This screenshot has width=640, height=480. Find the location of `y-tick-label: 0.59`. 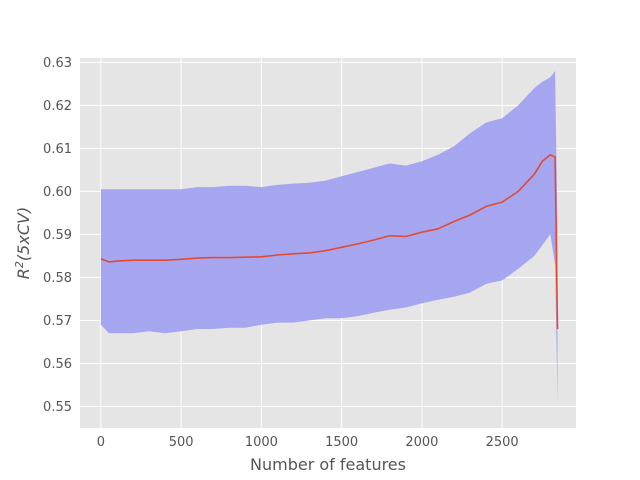

y-tick-label: 0.59 is located at coordinates (57, 235).